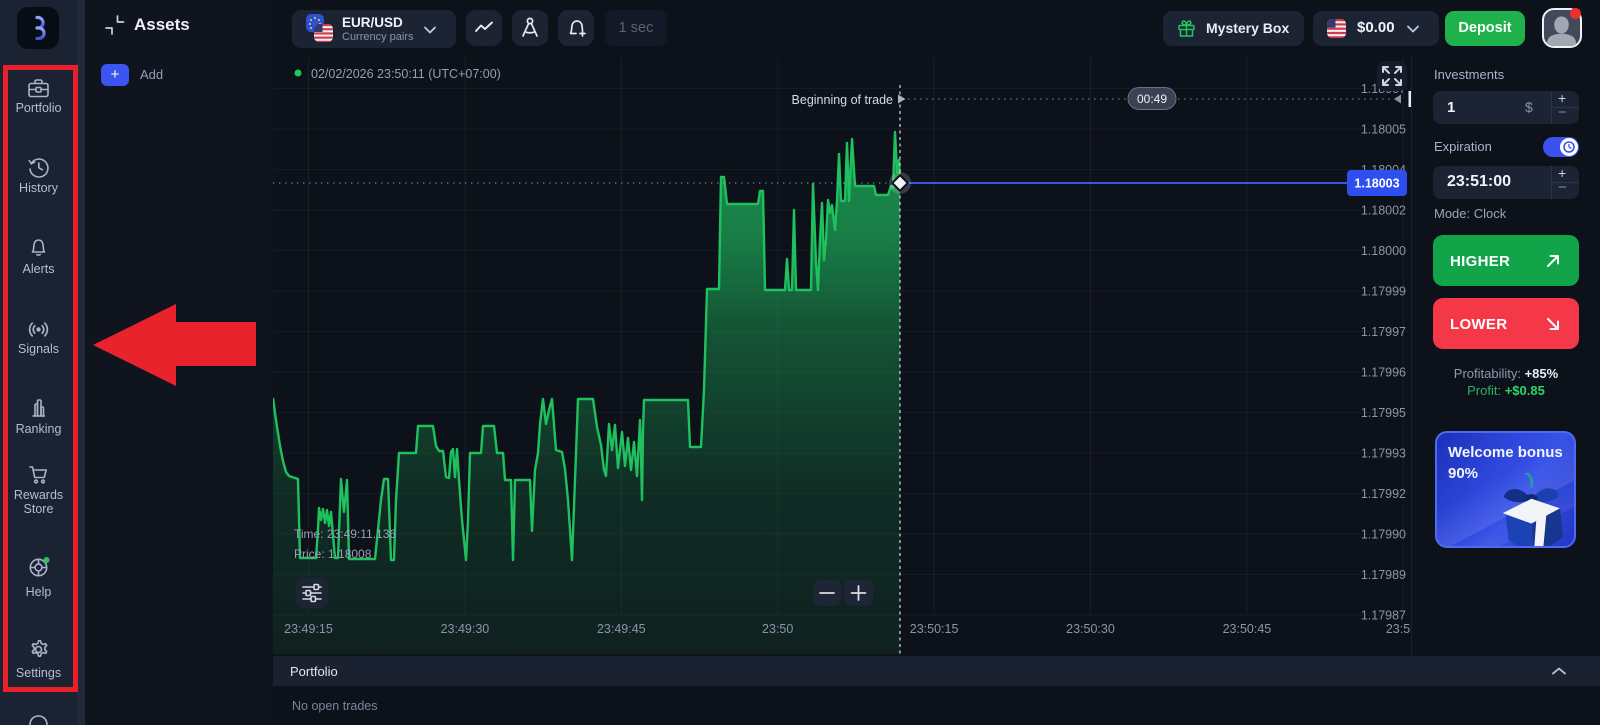  Describe the element at coordinates (1383, 494) in the screenshot. I see `svg-text: 1.17992` at that location.